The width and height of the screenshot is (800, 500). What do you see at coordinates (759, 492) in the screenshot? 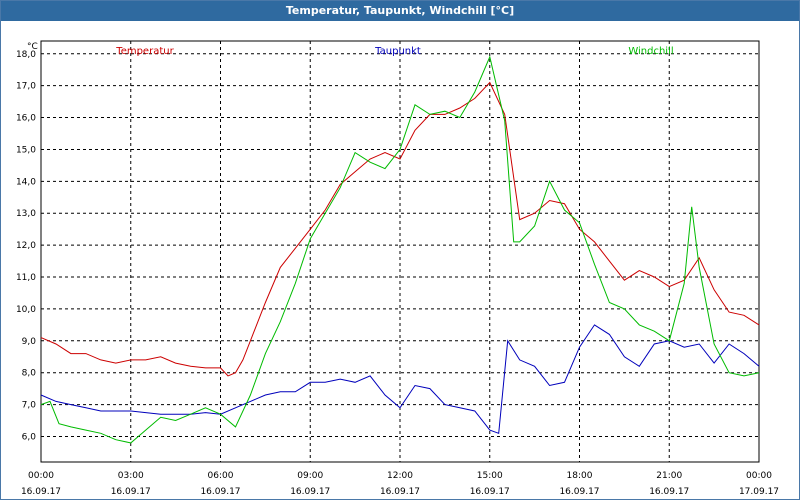
I see `x-tick-date: 17.09.17` at bounding box center [759, 492].